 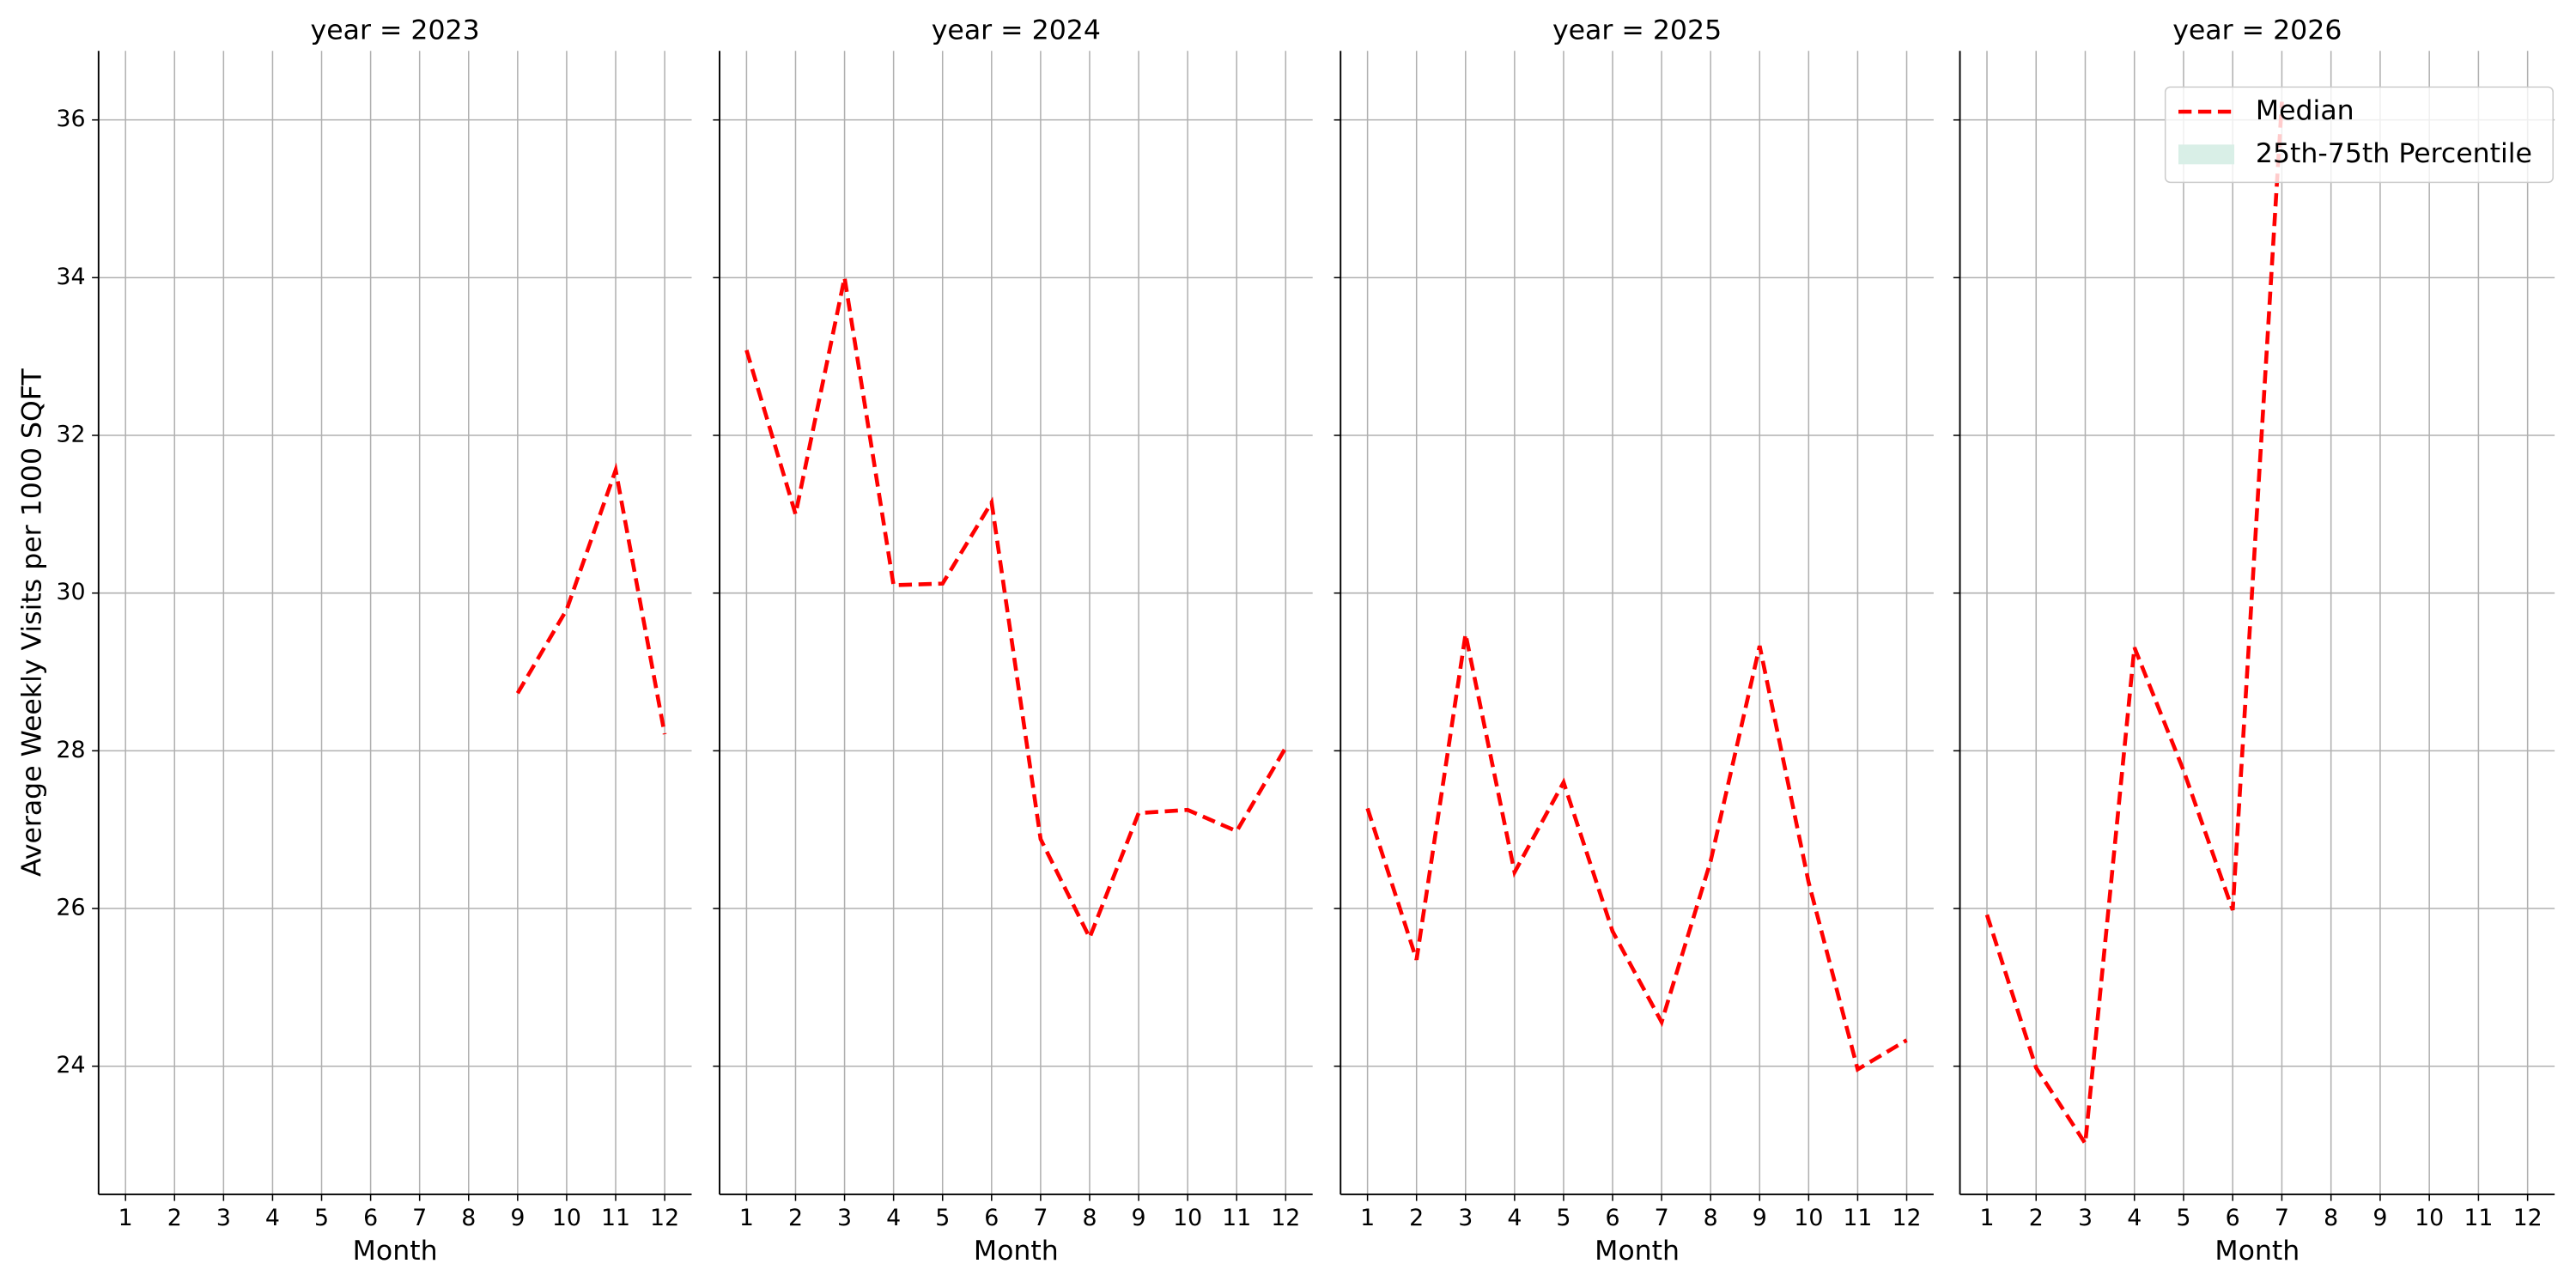 What do you see at coordinates (70, 1065) in the screenshot?
I see `y-tick-label: 24` at bounding box center [70, 1065].